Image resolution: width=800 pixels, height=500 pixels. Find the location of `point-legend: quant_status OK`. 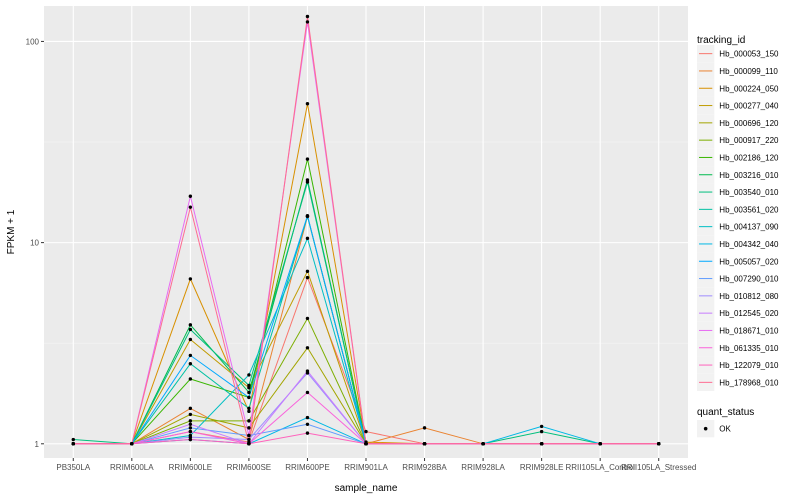

point-legend: quant_status OK is located at coordinates (725, 422).